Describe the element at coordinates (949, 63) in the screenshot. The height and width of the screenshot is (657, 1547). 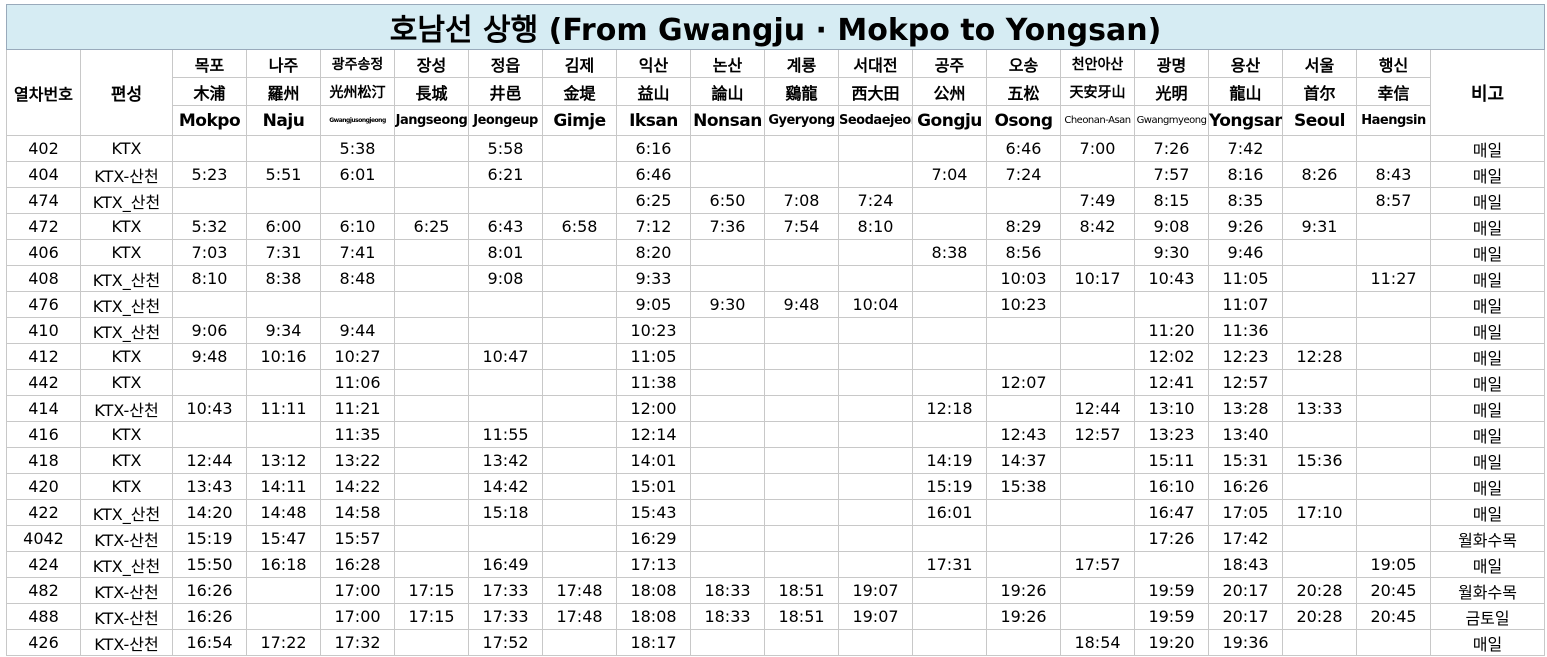
I see `station-korean: 공주` at that location.